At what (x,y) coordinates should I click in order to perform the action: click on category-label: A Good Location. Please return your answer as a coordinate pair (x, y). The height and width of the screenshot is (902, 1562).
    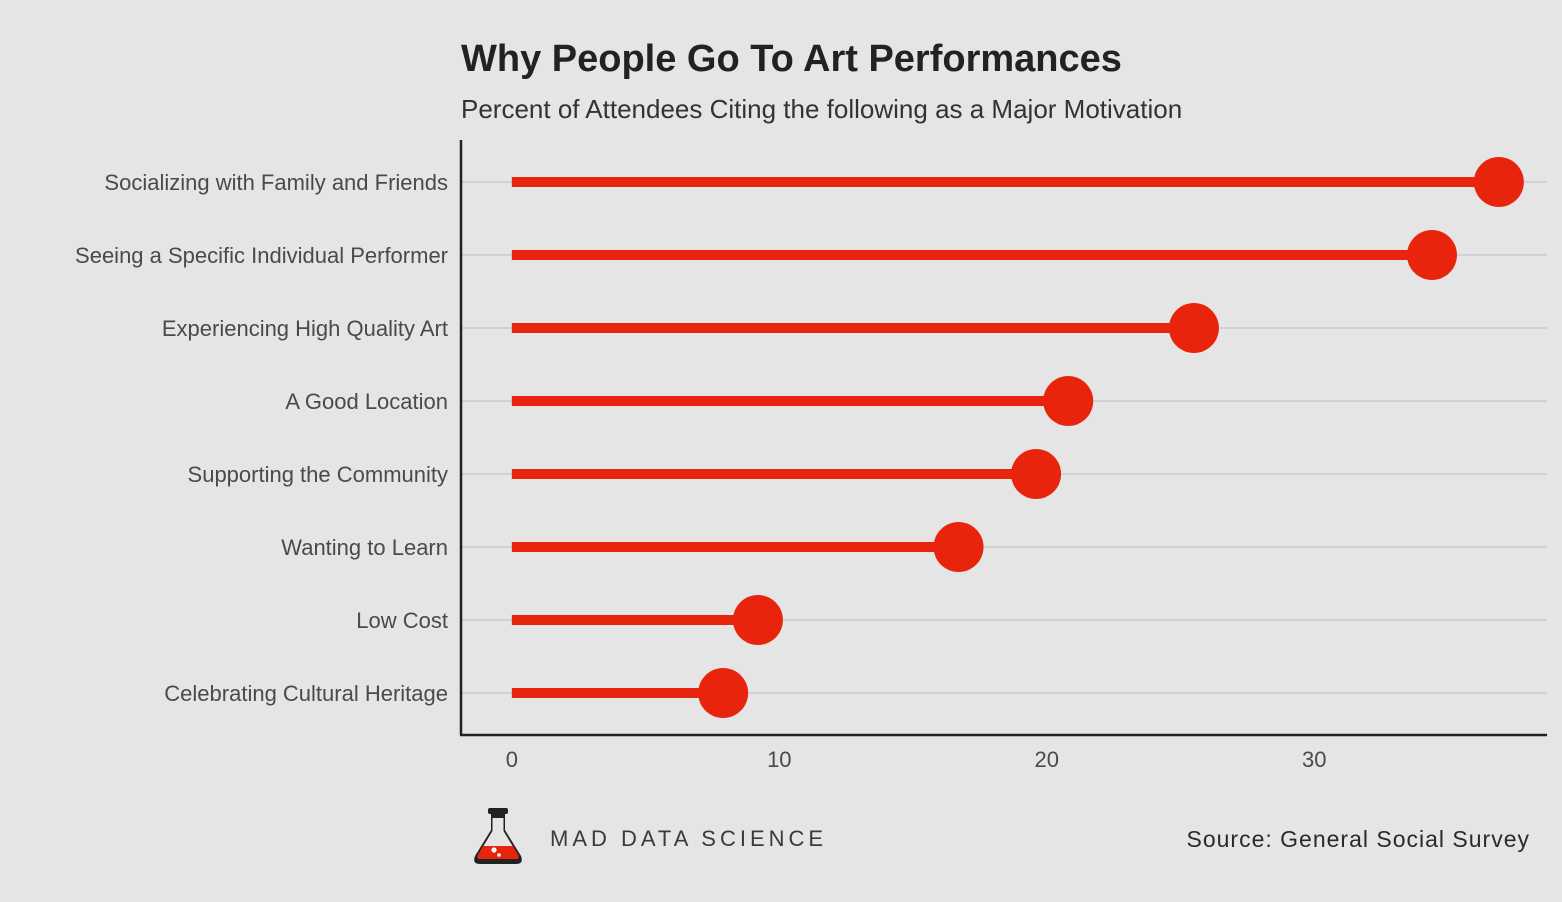
    Looking at the image, I should click on (366, 401).